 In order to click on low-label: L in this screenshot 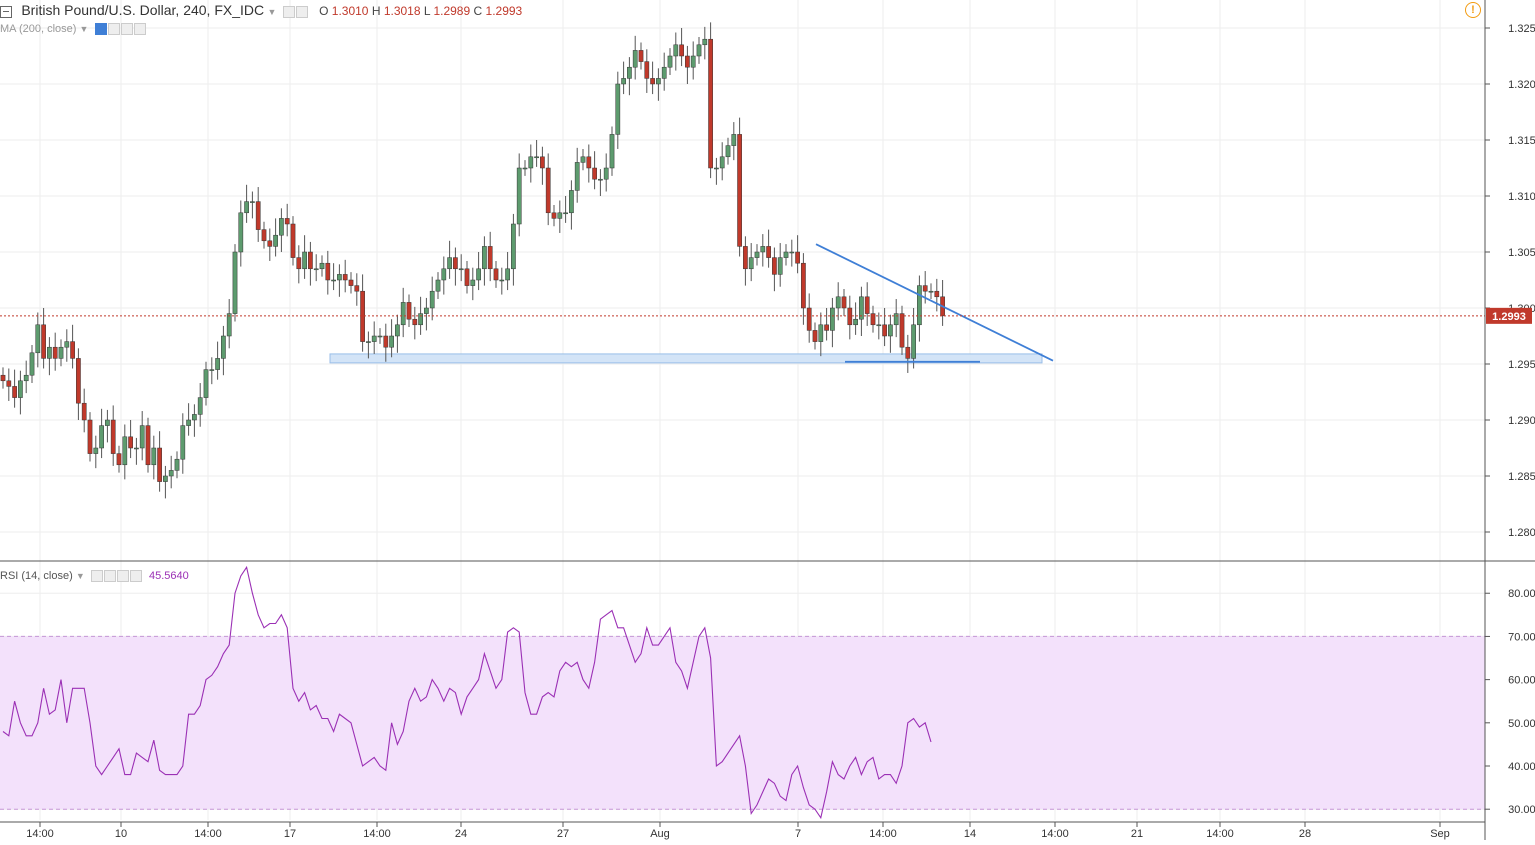, I will do `click(427, 11)`.